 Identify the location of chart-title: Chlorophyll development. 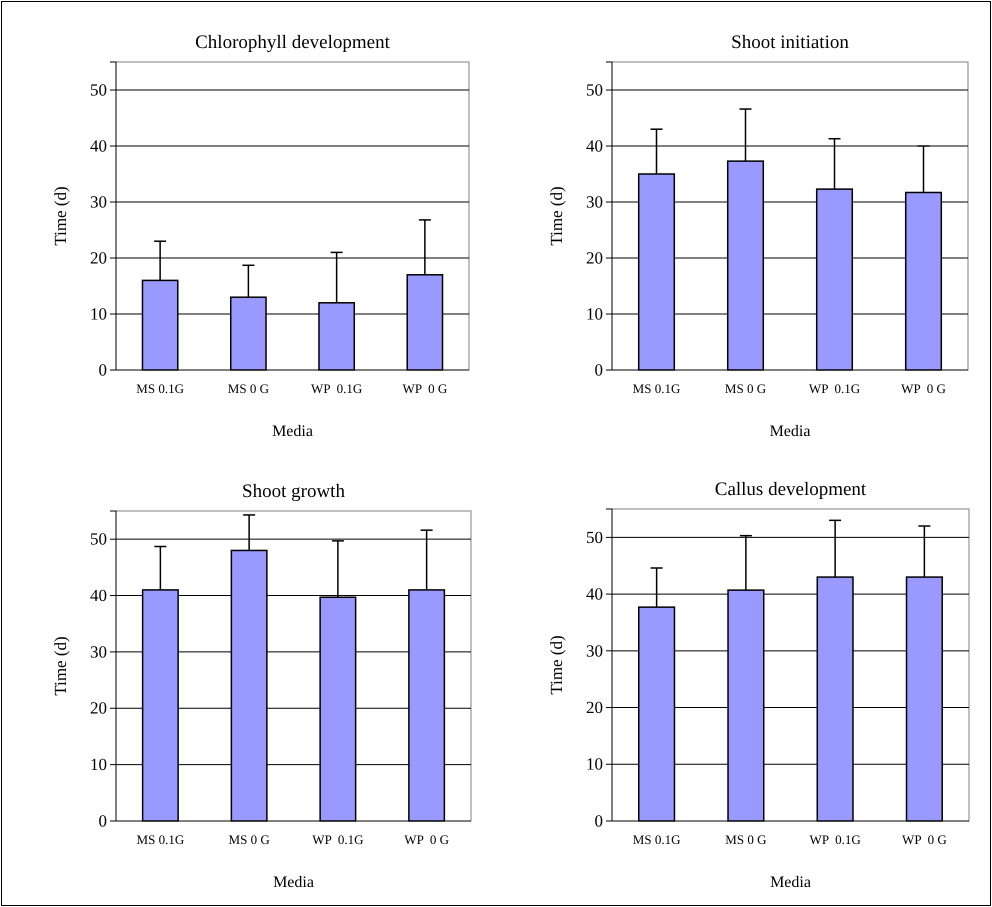
(293, 42).